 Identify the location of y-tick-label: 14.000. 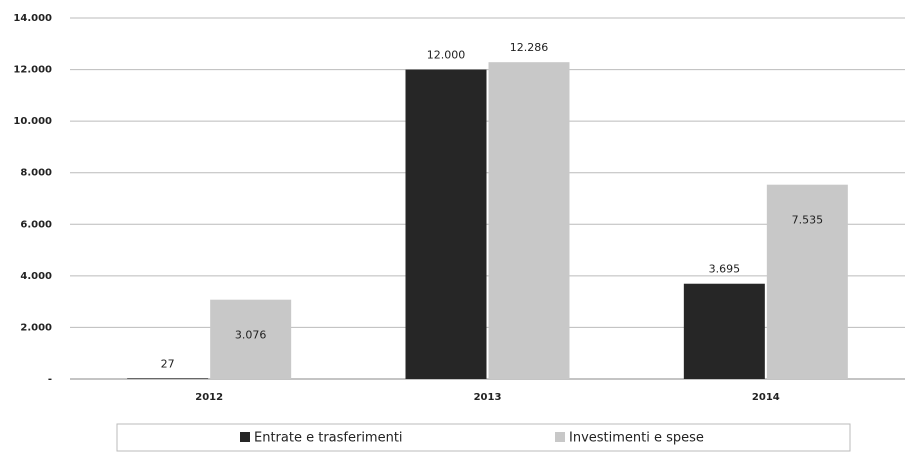
(32, 18).